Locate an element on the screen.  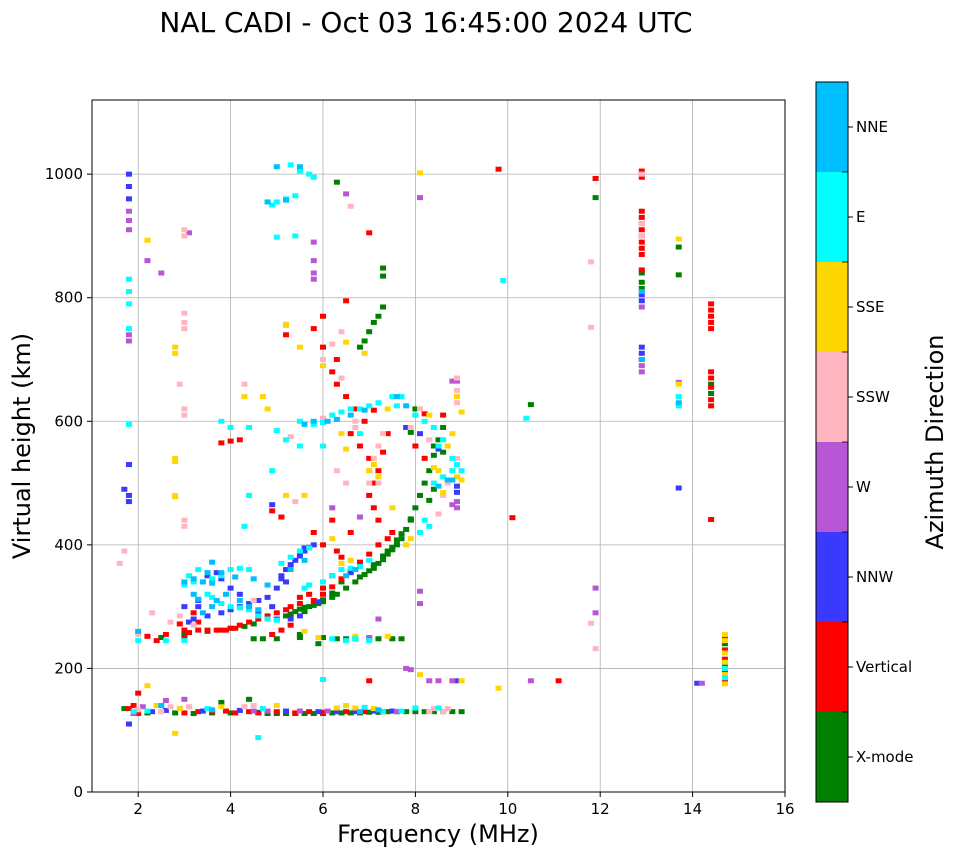
y-tick-label: 1000 is located at coordinates (64, 174).